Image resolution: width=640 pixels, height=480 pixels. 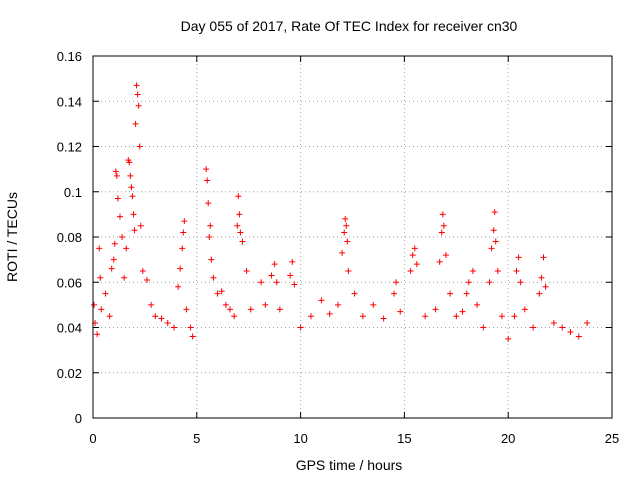 I want to click on x-tick-label: 5, so click(x=196, y=438).